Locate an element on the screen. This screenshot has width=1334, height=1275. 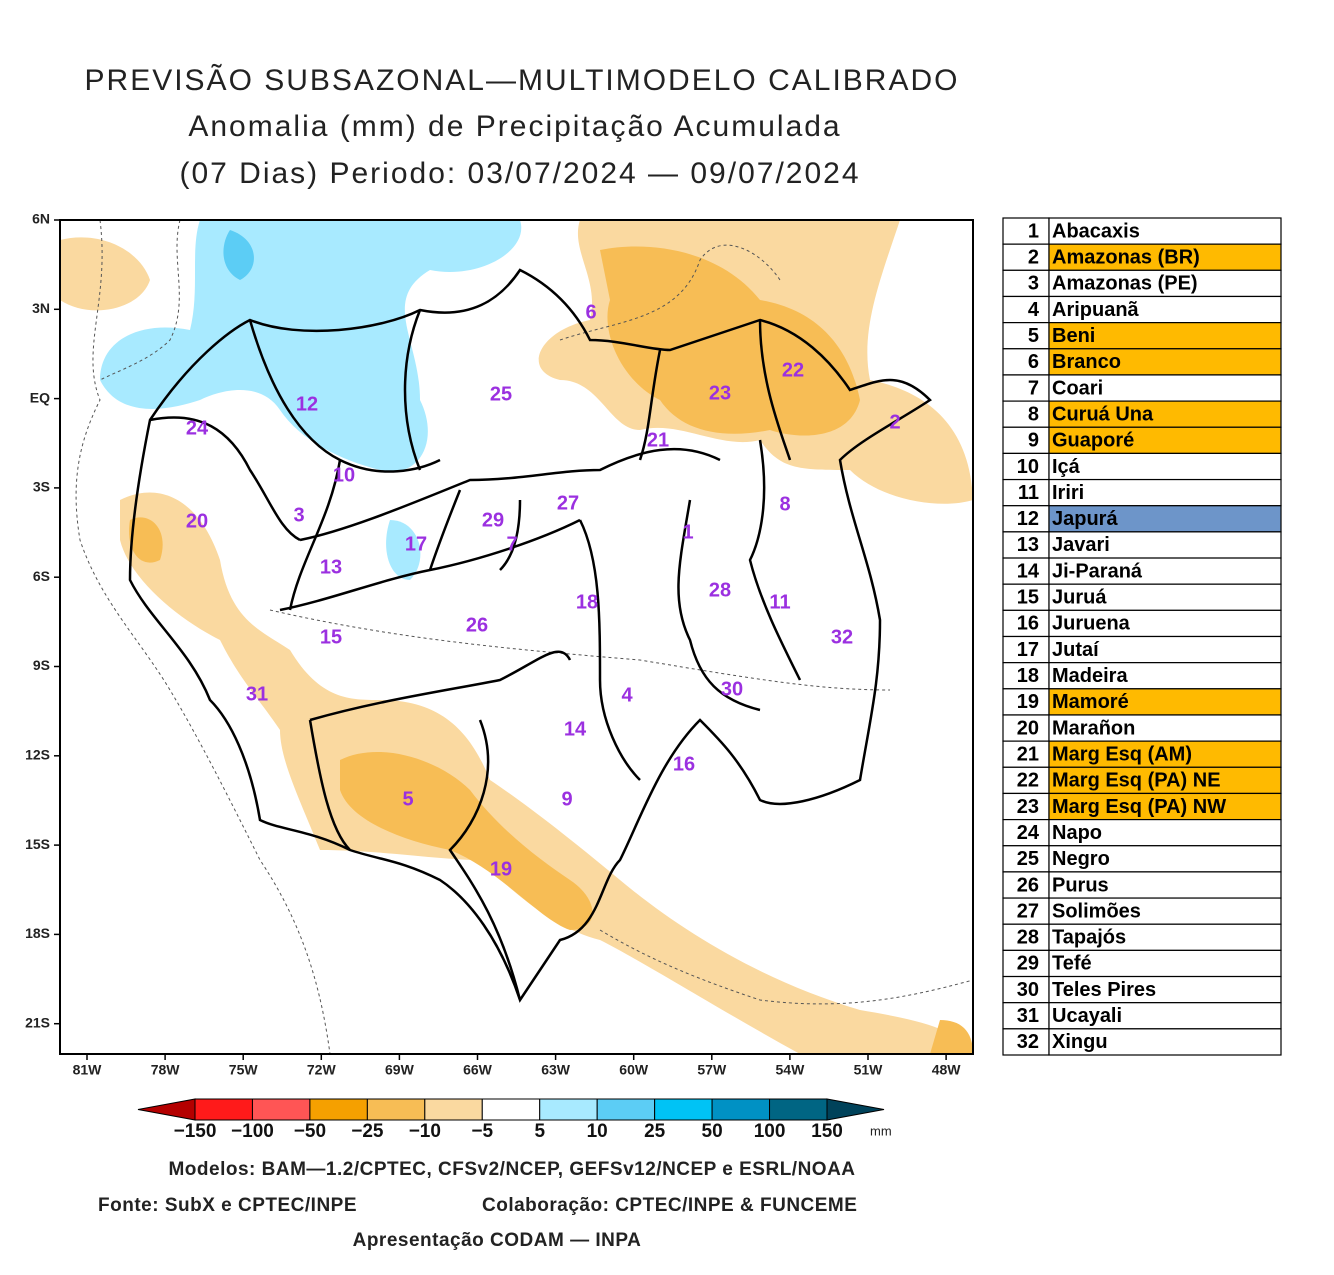
basin-number: 19 is located at coordinates (1028, 702).